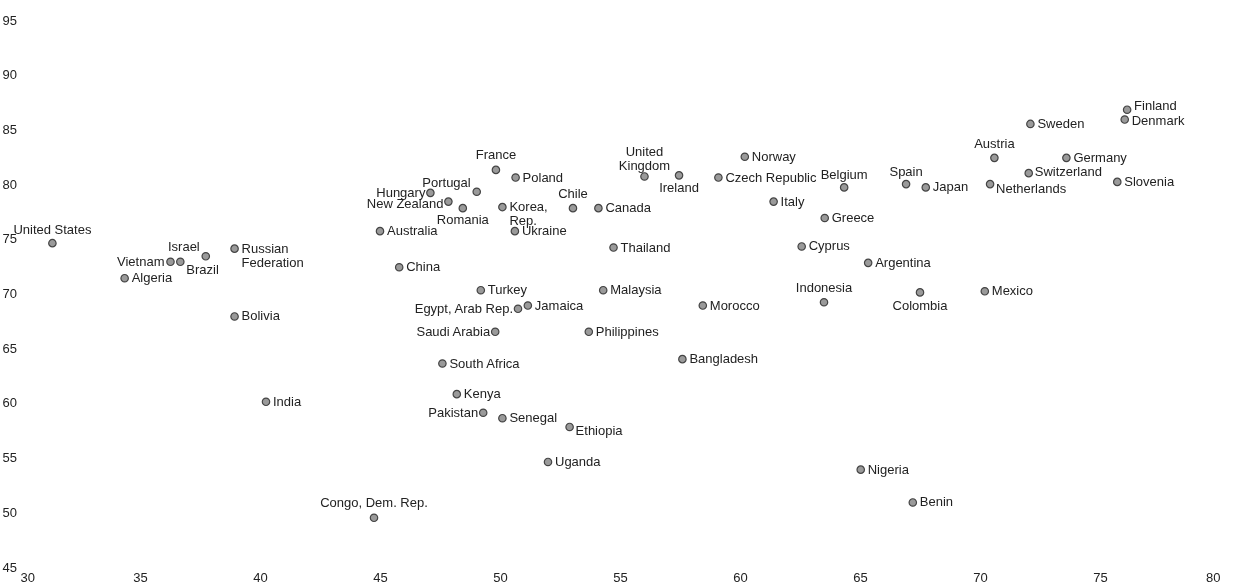  Describe the element at coordinates (1213, 577) in the screenshot. I see `x-tick-label: 80` at that location.